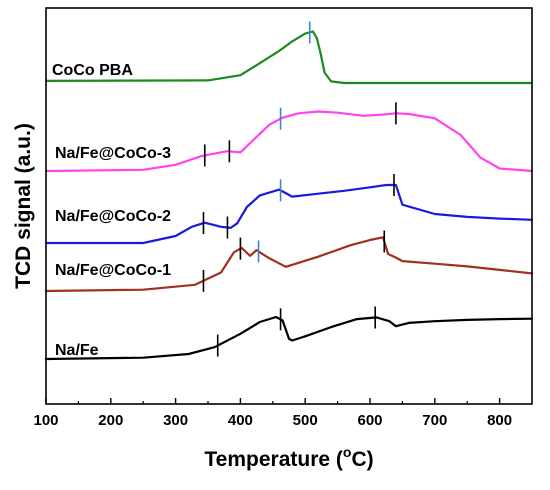  Describe the element at coordinates (434, 420) in the screenshot. I see `x-tick-label: 700` at that location.